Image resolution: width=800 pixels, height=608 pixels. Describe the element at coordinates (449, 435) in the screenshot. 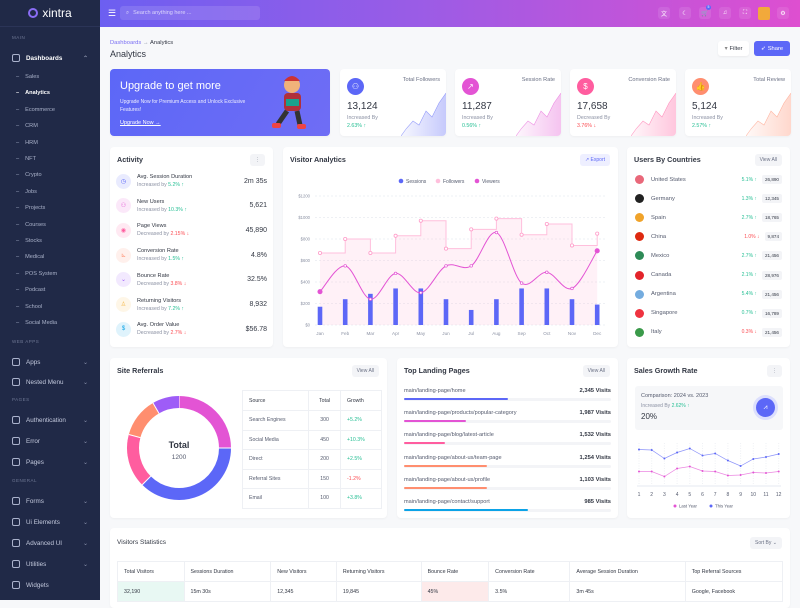

I see `landing-page-path: main/landing-page/blog/latest-article` at that location.